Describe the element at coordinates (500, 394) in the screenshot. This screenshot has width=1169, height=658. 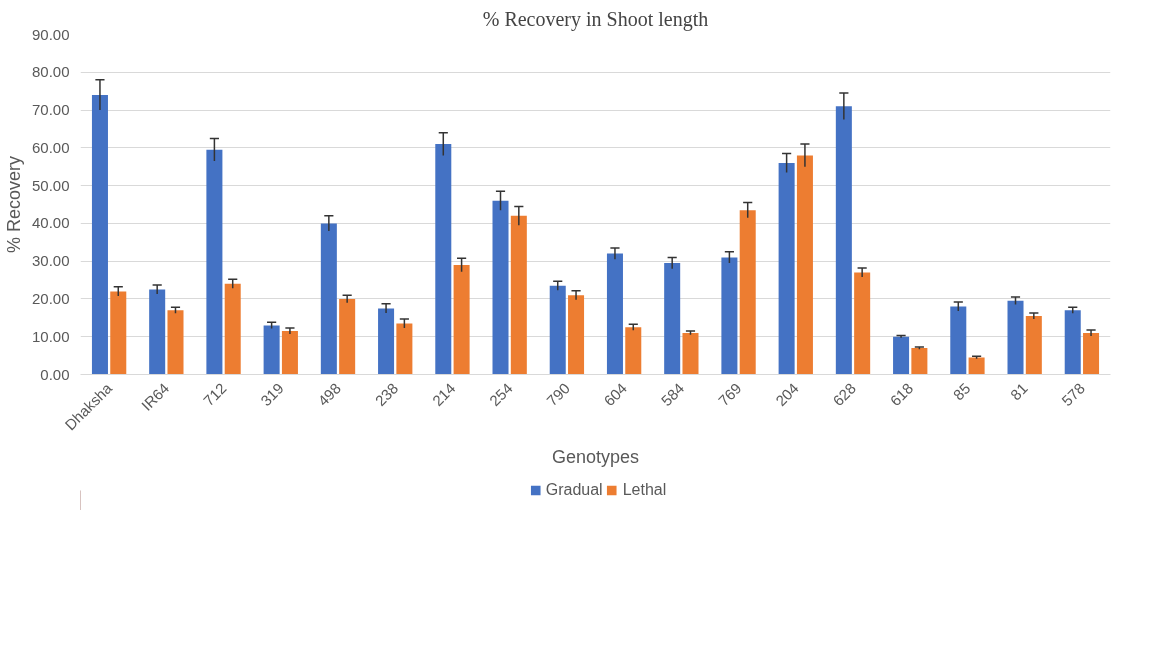
I see `x-tick-label: 254` at that location.